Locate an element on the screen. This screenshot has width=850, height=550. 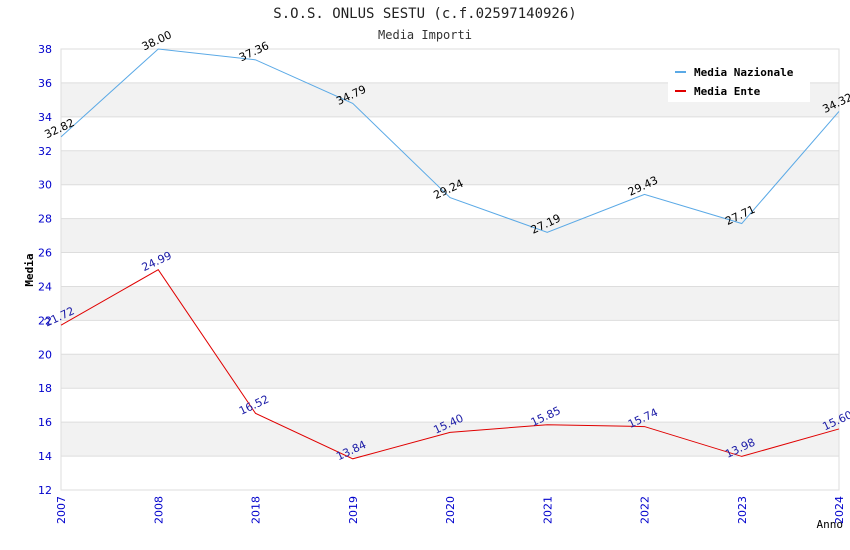
chart-subtitle: Media Importi is located at coordinates (425, 35).